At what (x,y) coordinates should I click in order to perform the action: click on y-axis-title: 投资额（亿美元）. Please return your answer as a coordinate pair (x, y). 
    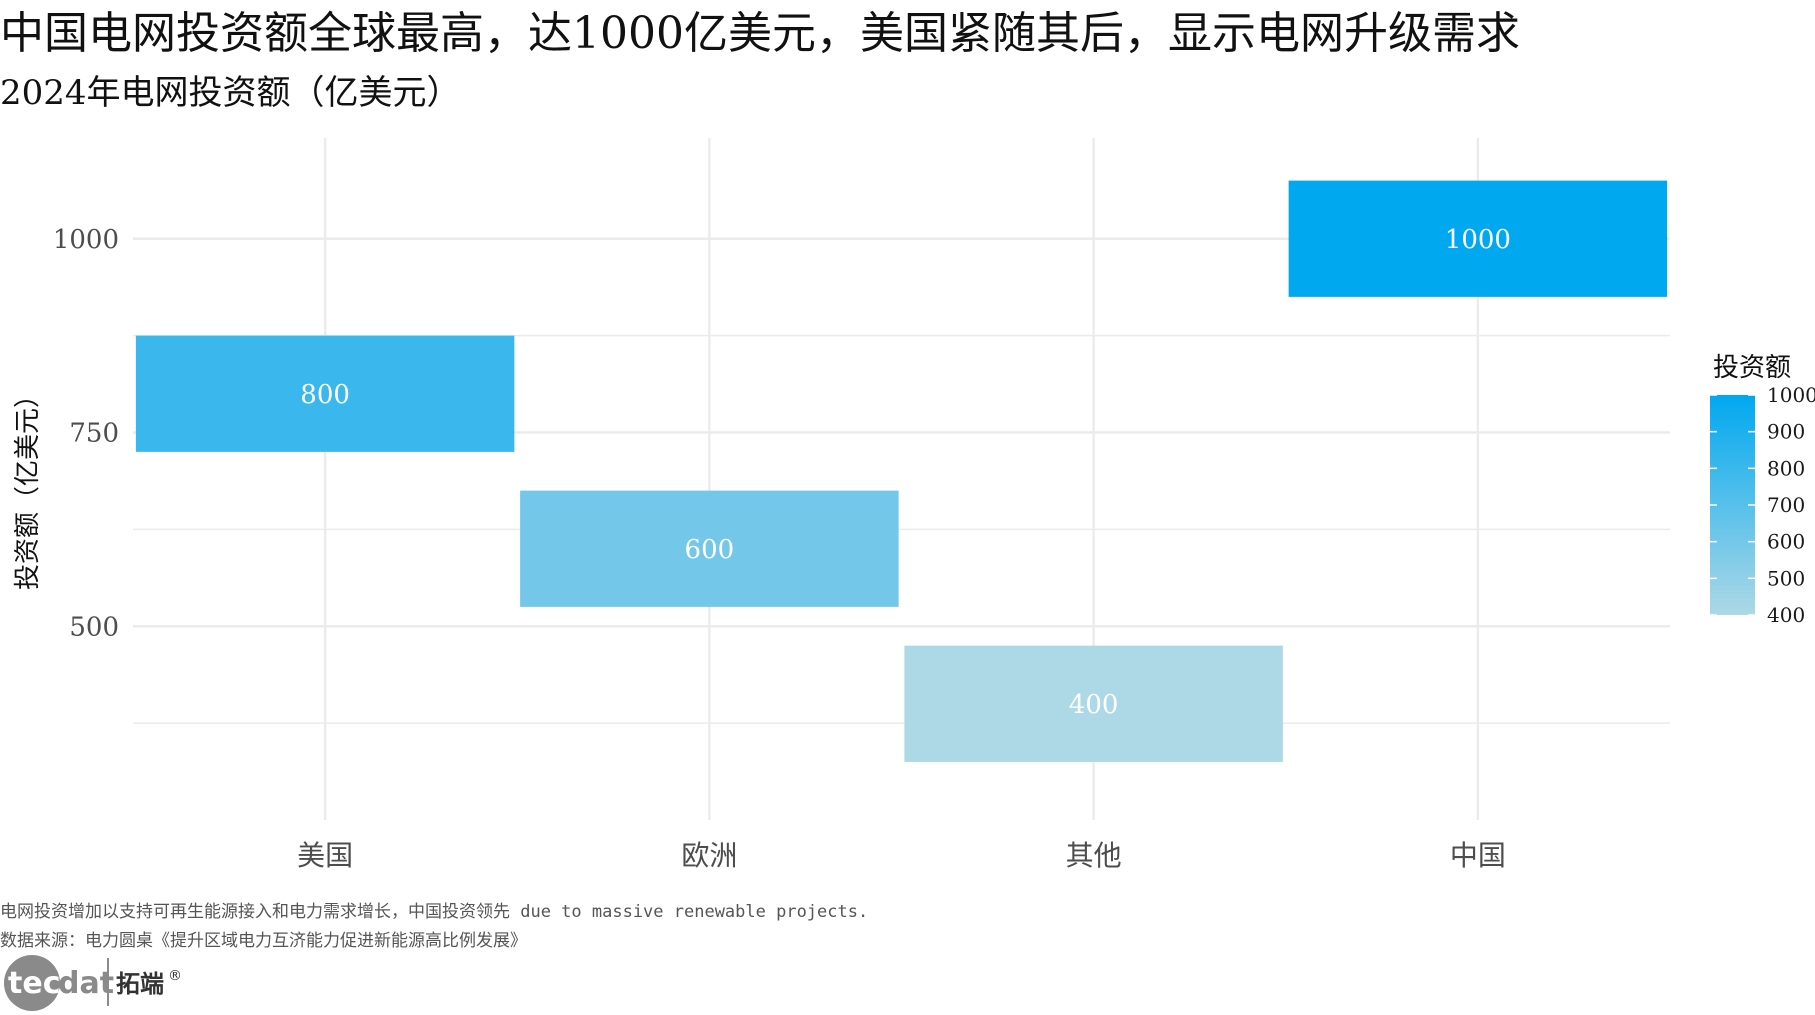
    Looking at the image, I should click on (28, 486).